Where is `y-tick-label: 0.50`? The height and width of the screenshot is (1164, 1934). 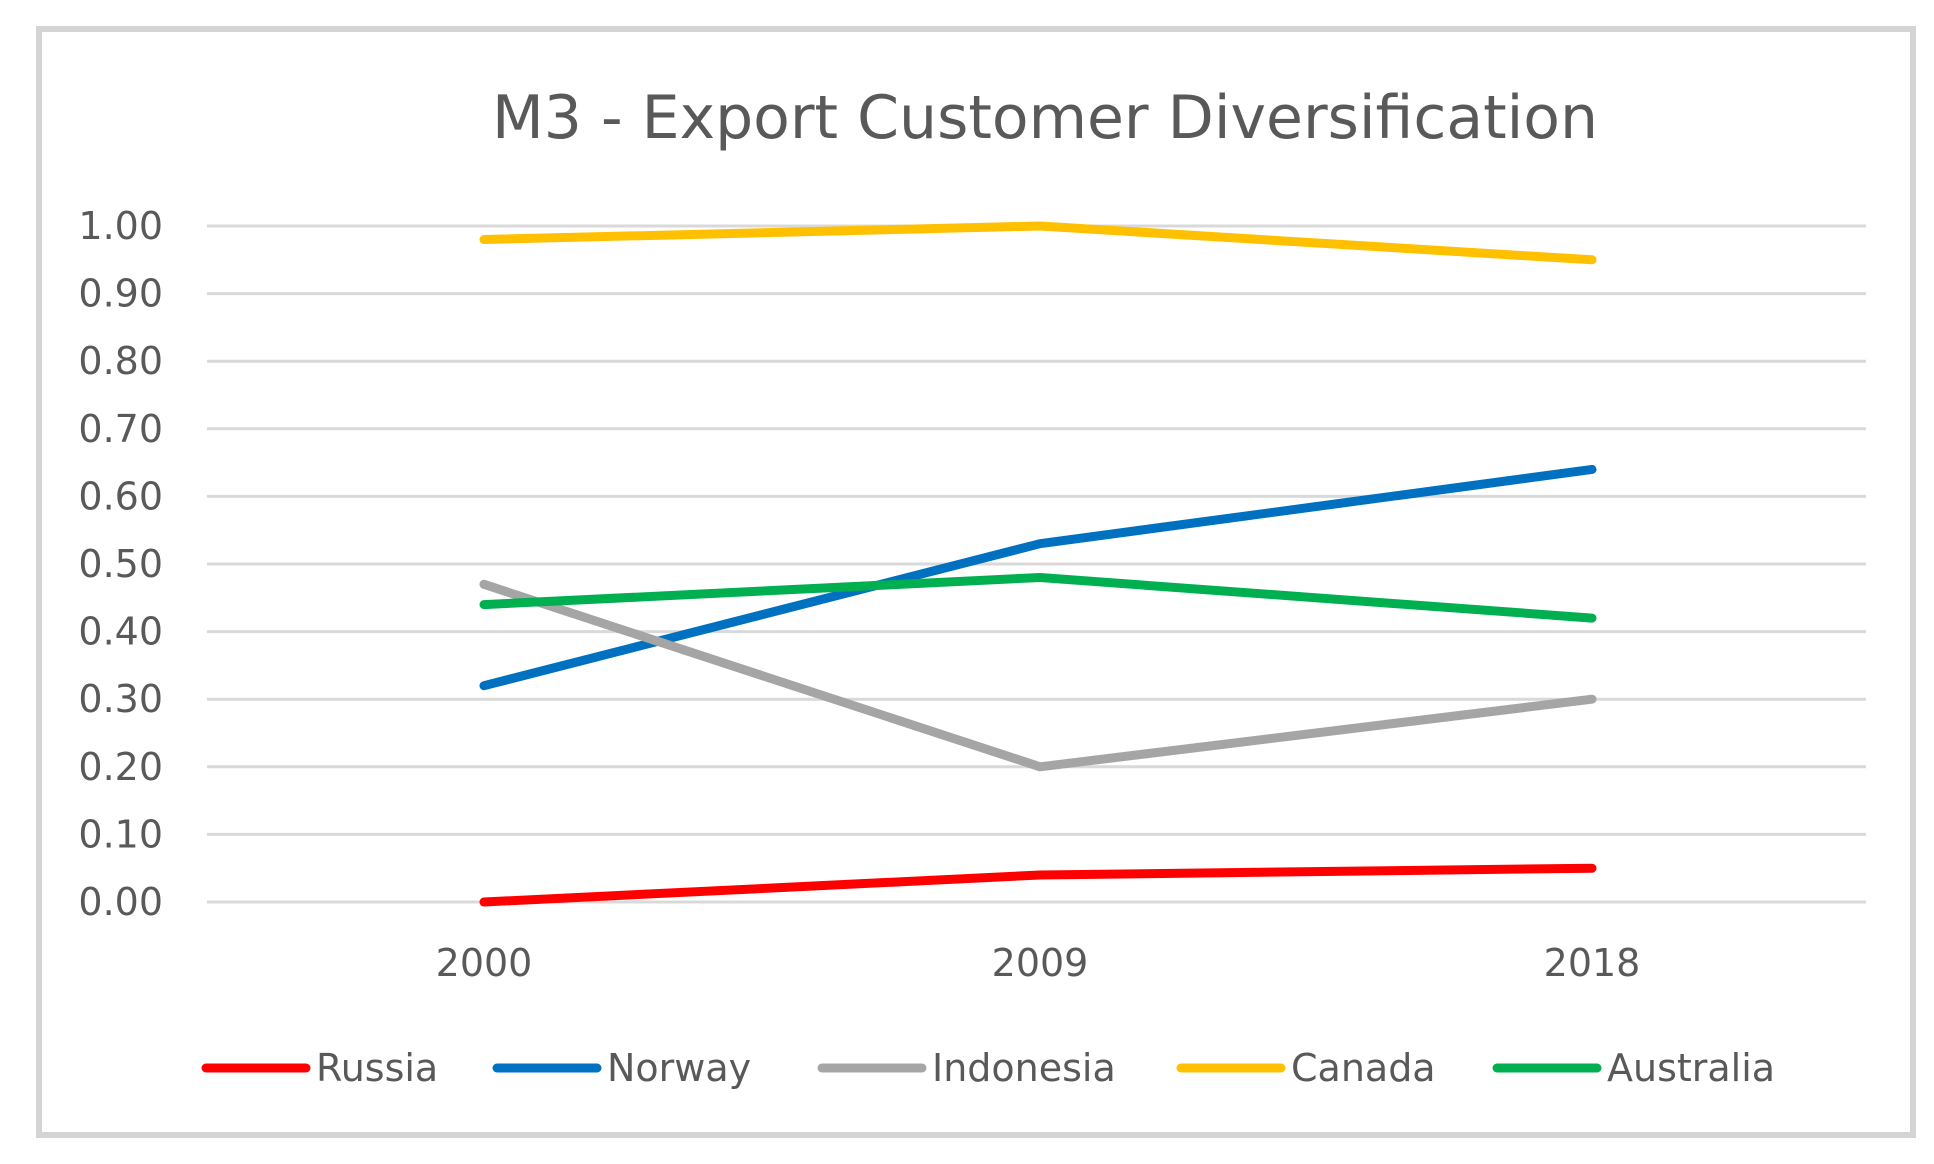
y-tick-label: 0.50 is located at coordinates (120, 564).